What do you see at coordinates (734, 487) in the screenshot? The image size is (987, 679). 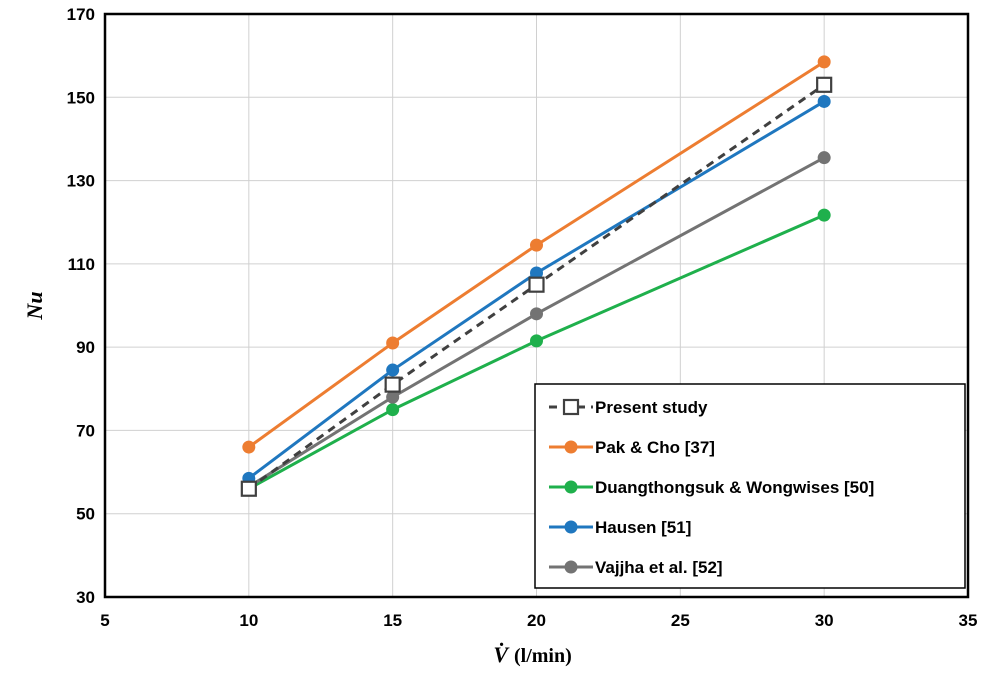 I see `legend-label: Duangthongsuk & Wongwises [50]` at bounding box center [734, 487].